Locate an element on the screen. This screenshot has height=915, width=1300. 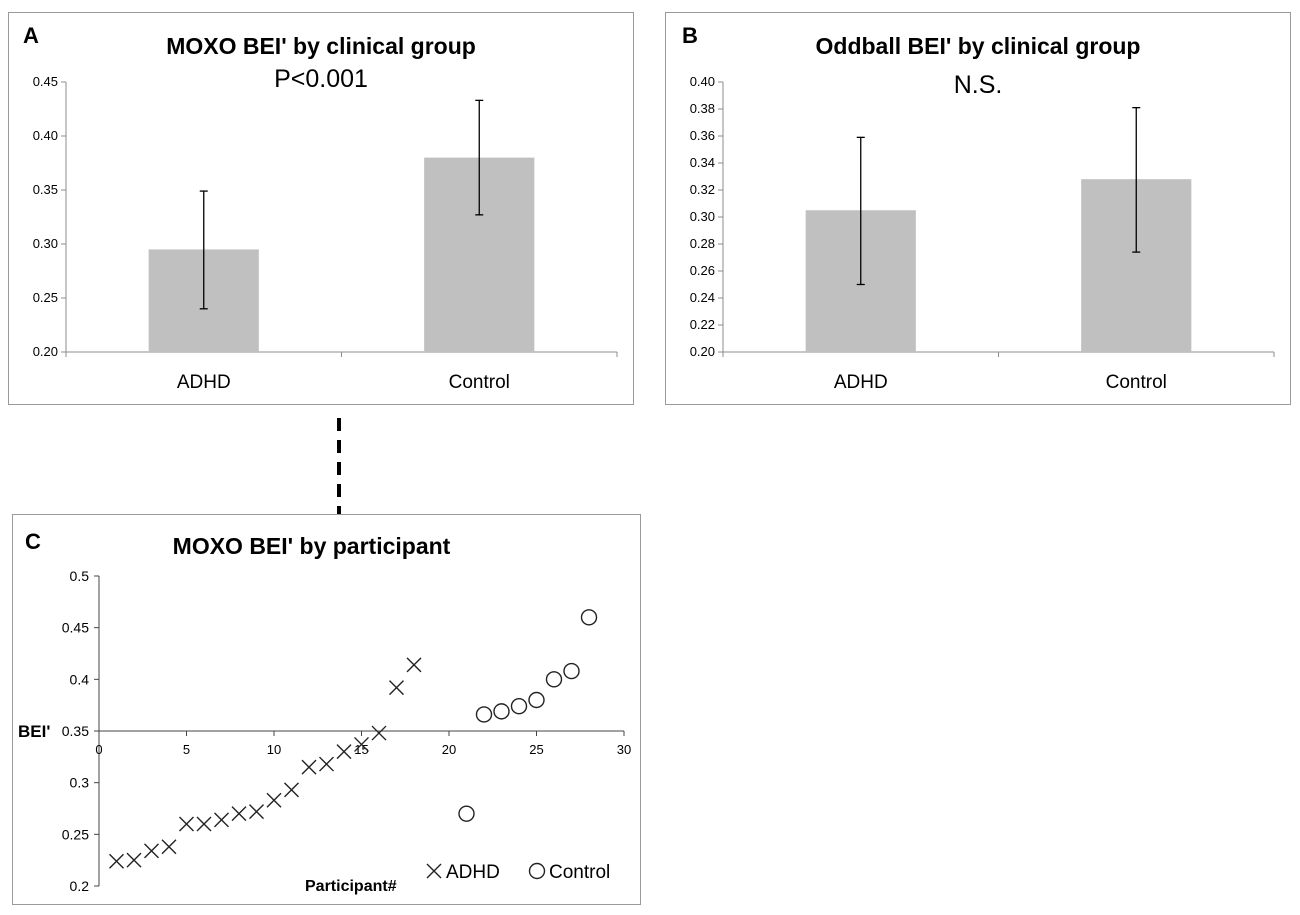
y-axis-title: BEI' is located at coordinates (34, 731).